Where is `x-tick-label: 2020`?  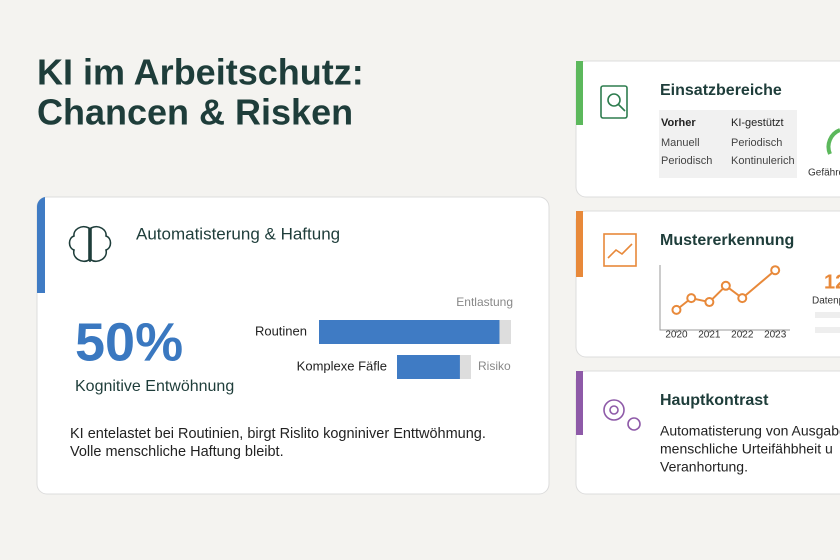 x-tick-label: 2020 is located at coordinates (676, 335).